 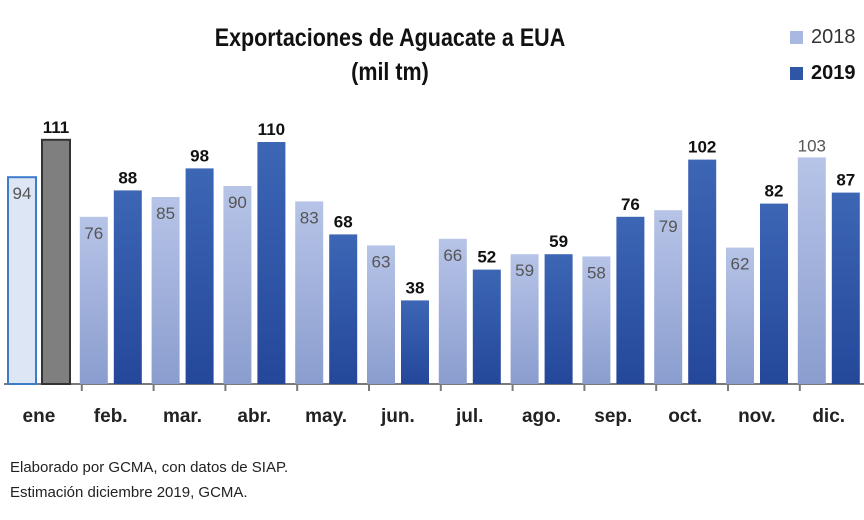 What do you see at coordinates (127, 177) in the screenshot?
I see `data-label-2019: 88` at bounding box center [127, 177].